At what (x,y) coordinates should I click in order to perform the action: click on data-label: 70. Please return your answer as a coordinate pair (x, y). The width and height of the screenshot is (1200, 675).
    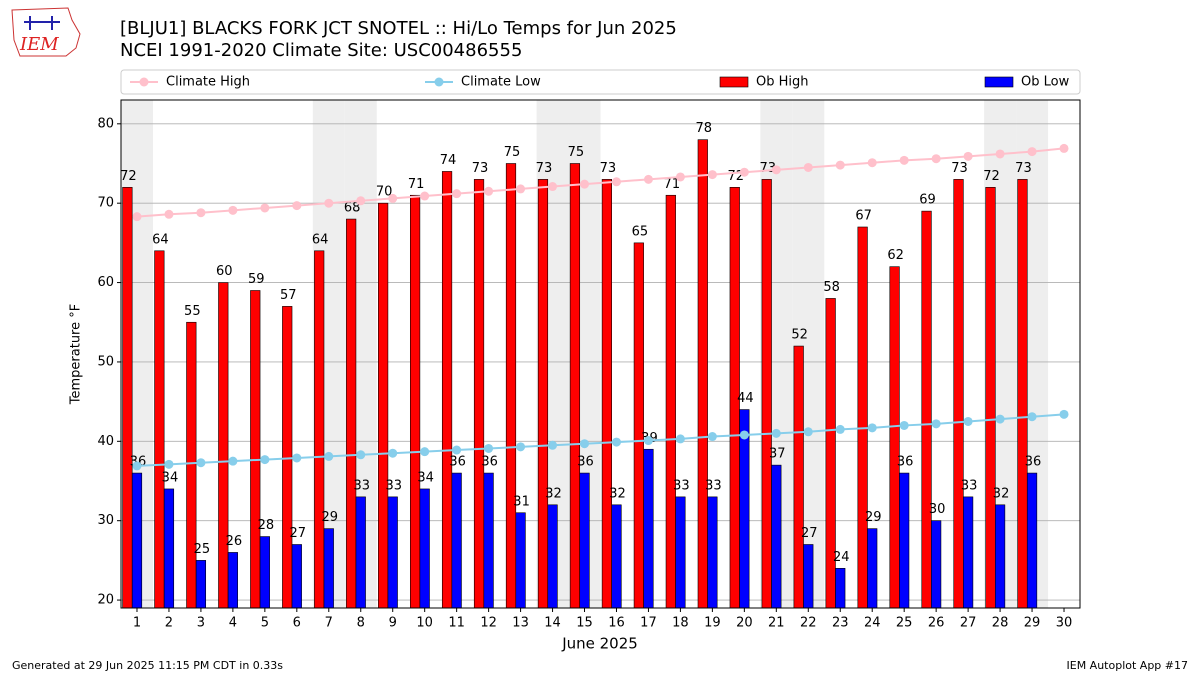
    Looking at the image, I should click on (384, 192).